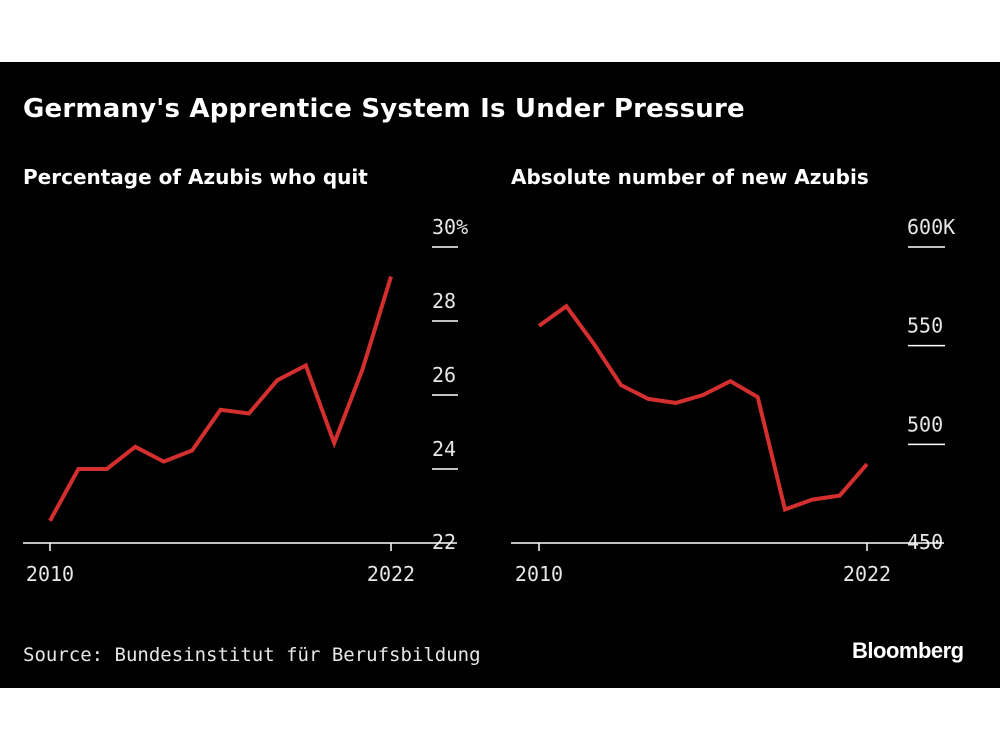 The height and width of the screenshot is (750, 1000). Describe the element at coordinates (444, 542) in the screenshot. I see `left-ytick-label: 22` at that location.